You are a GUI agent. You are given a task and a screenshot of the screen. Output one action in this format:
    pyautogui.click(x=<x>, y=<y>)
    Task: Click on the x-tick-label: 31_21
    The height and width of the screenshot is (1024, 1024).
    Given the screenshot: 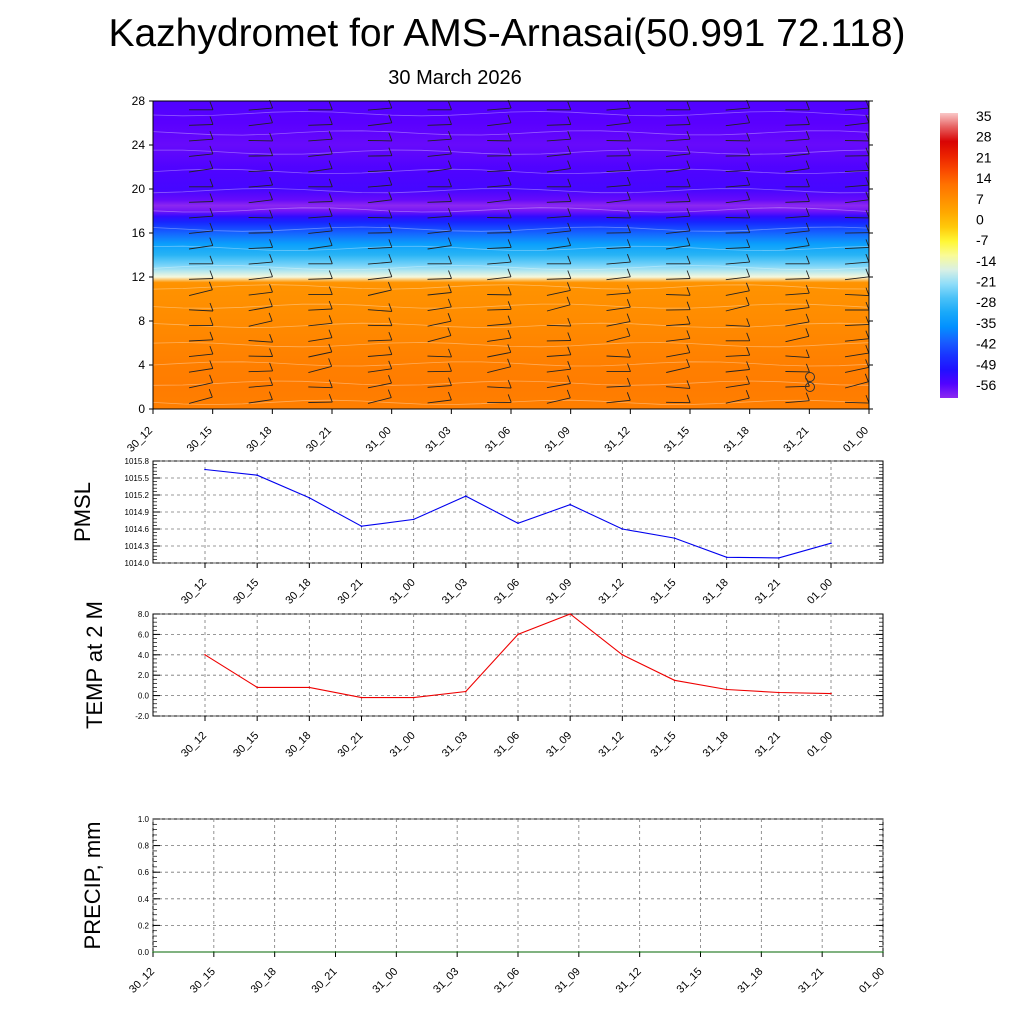 What is the action you would take?
    pyautogui.click(x=768, y=592)
    